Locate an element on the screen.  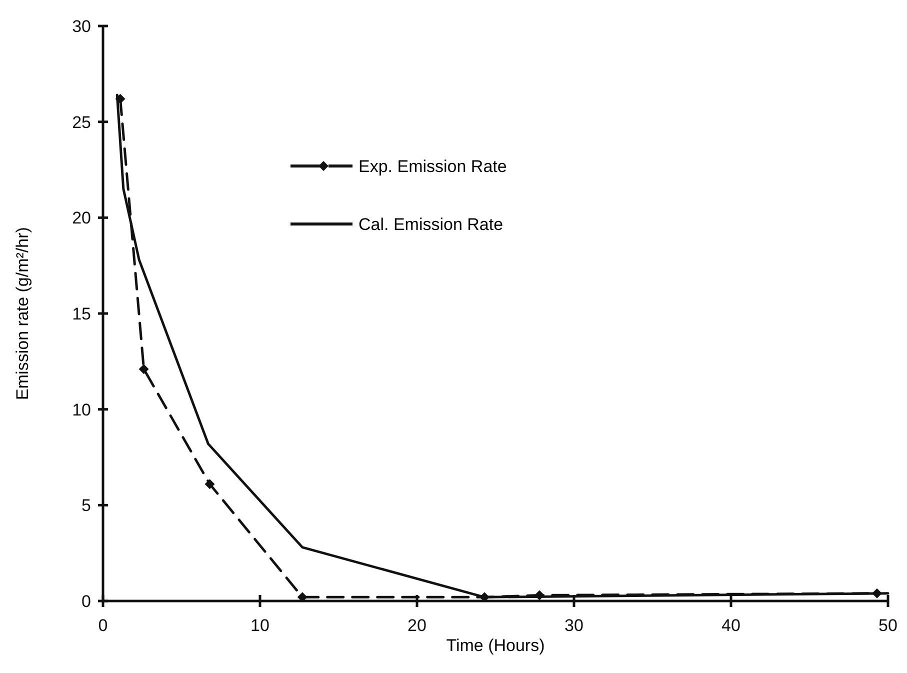
y-tick-label: 20 is located at coordinates (81, 218).